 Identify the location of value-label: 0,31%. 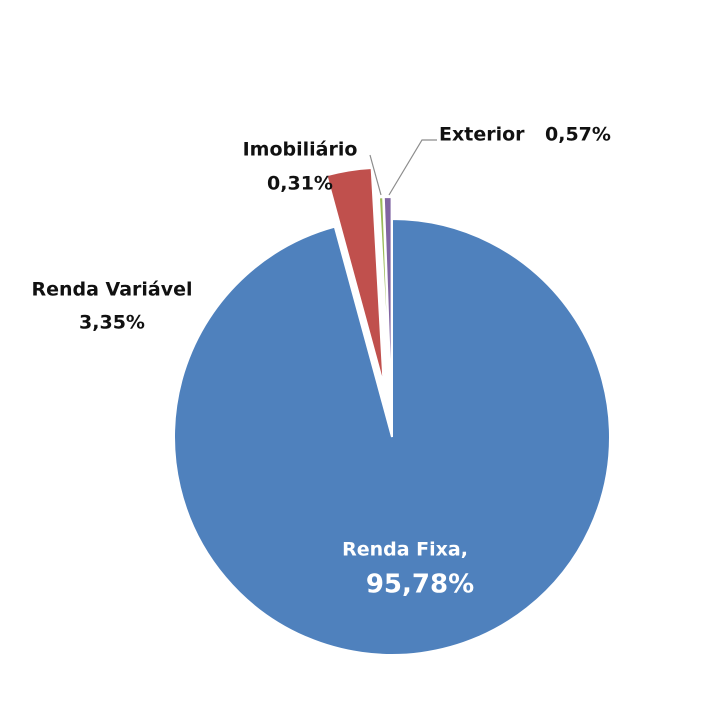
(300, 184).